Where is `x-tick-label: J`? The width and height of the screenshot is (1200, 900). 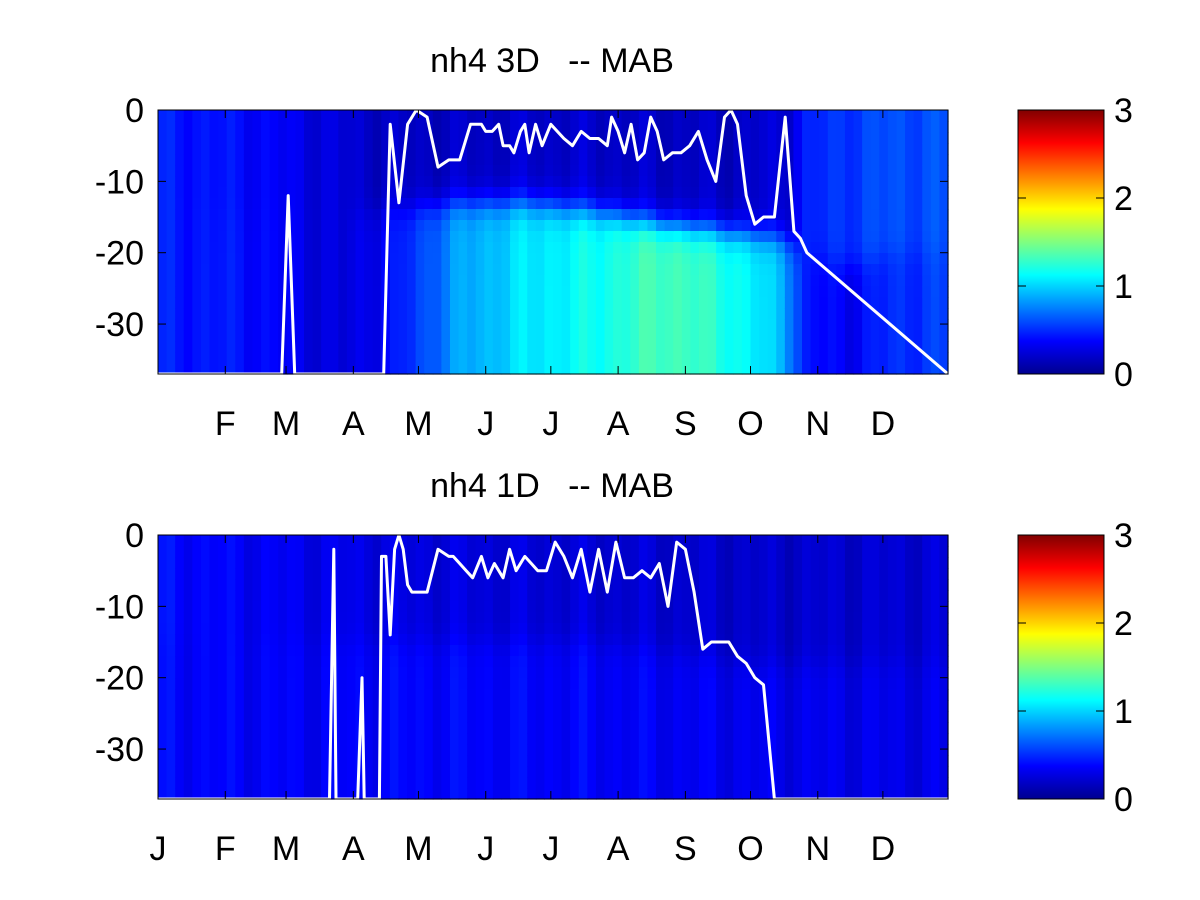
x-tick-label: J is located at coordinates (550, 849).